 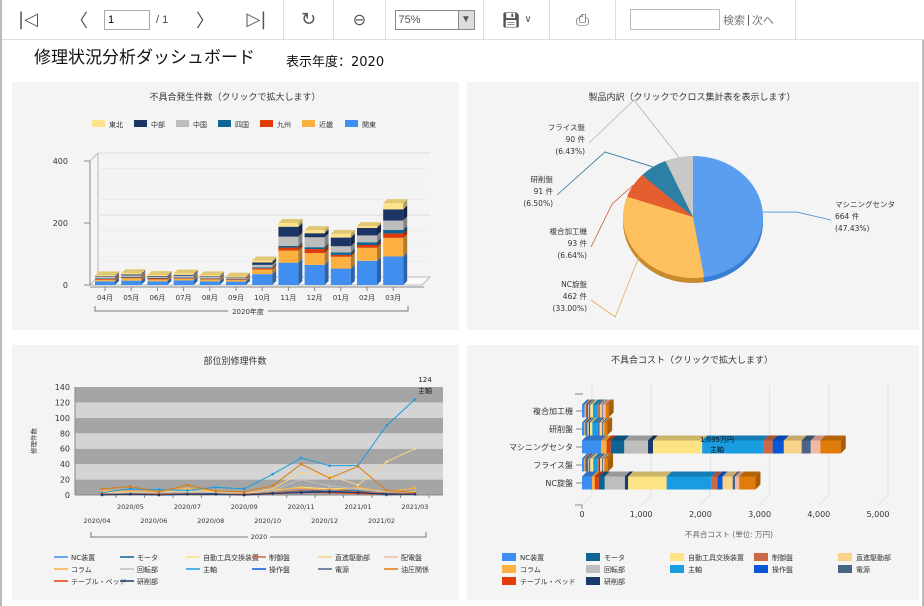 What do you see at coordinates (309, 20) in the screenshot?
I see `refresh-button: ↻` at bounding box center [309, 20].